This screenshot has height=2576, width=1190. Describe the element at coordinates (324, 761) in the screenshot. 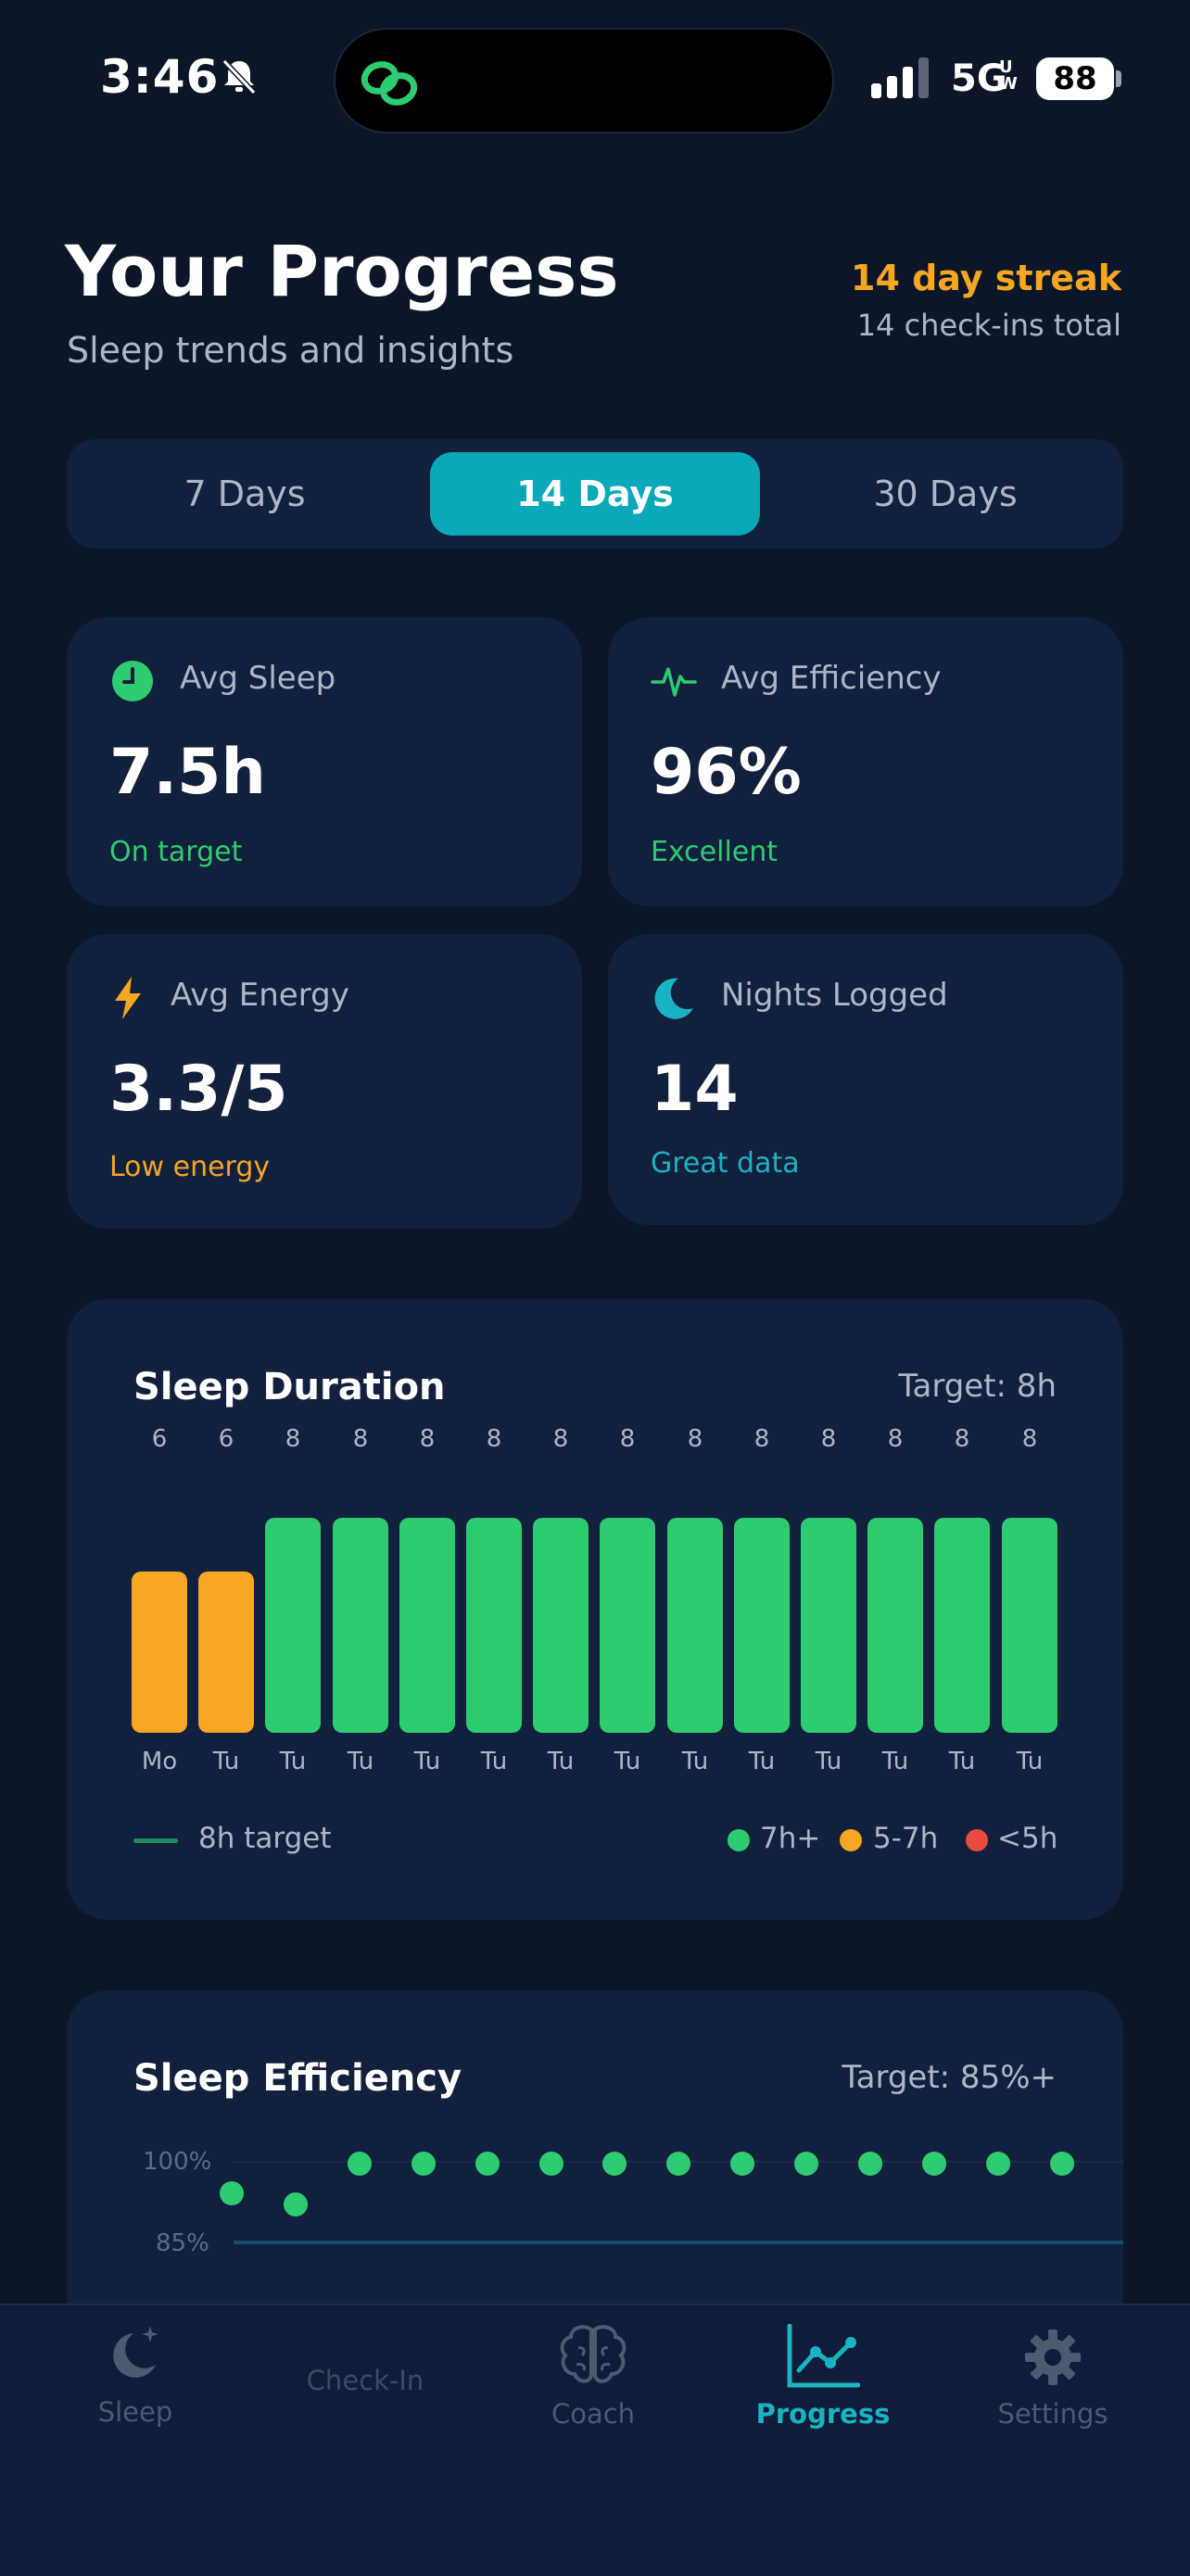

I see `stat-card-avg-sleep: Avg Sleep 7.5h On target` at that location.